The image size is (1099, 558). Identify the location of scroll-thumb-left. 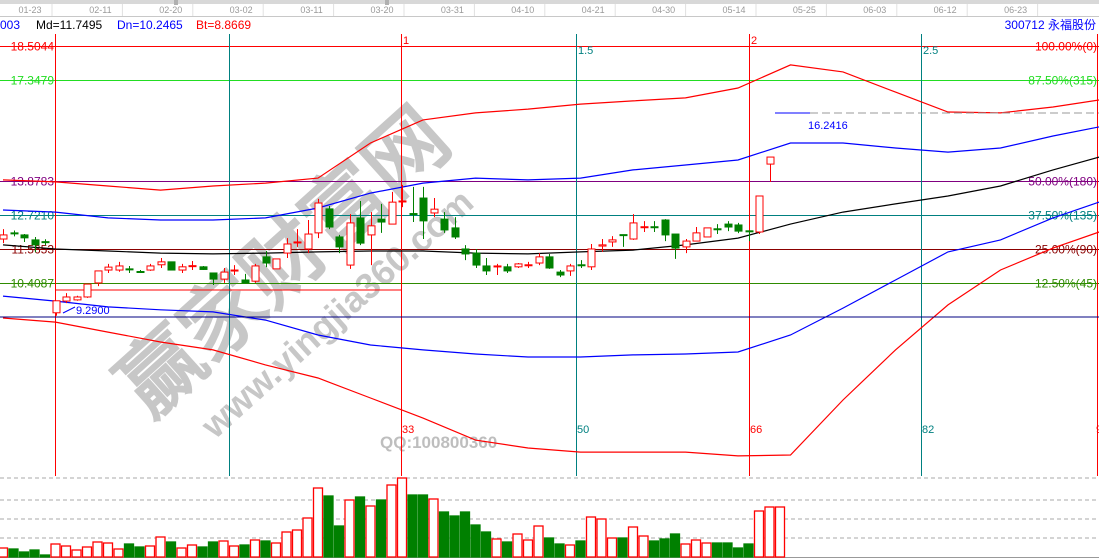
(176, 2).